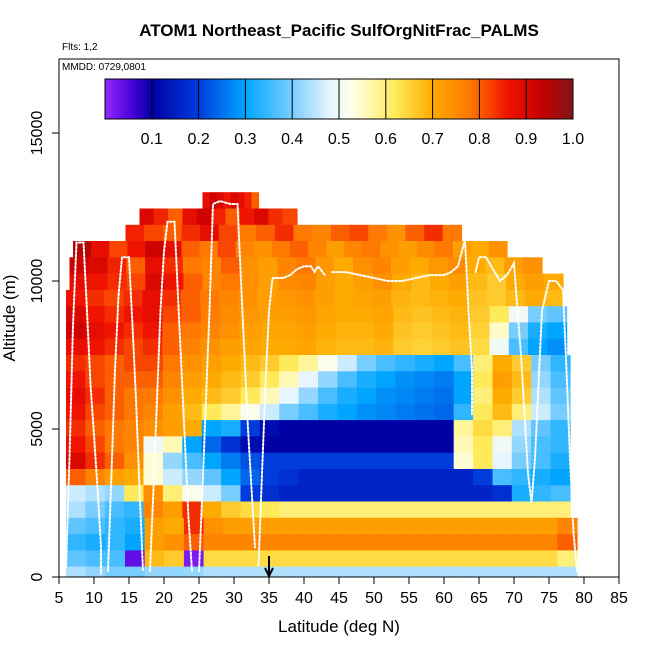 The image size is (650, 650). Describe the element at coordinates (269, 598) in the screenshot. I see `x-tick-label: 35` at that location.